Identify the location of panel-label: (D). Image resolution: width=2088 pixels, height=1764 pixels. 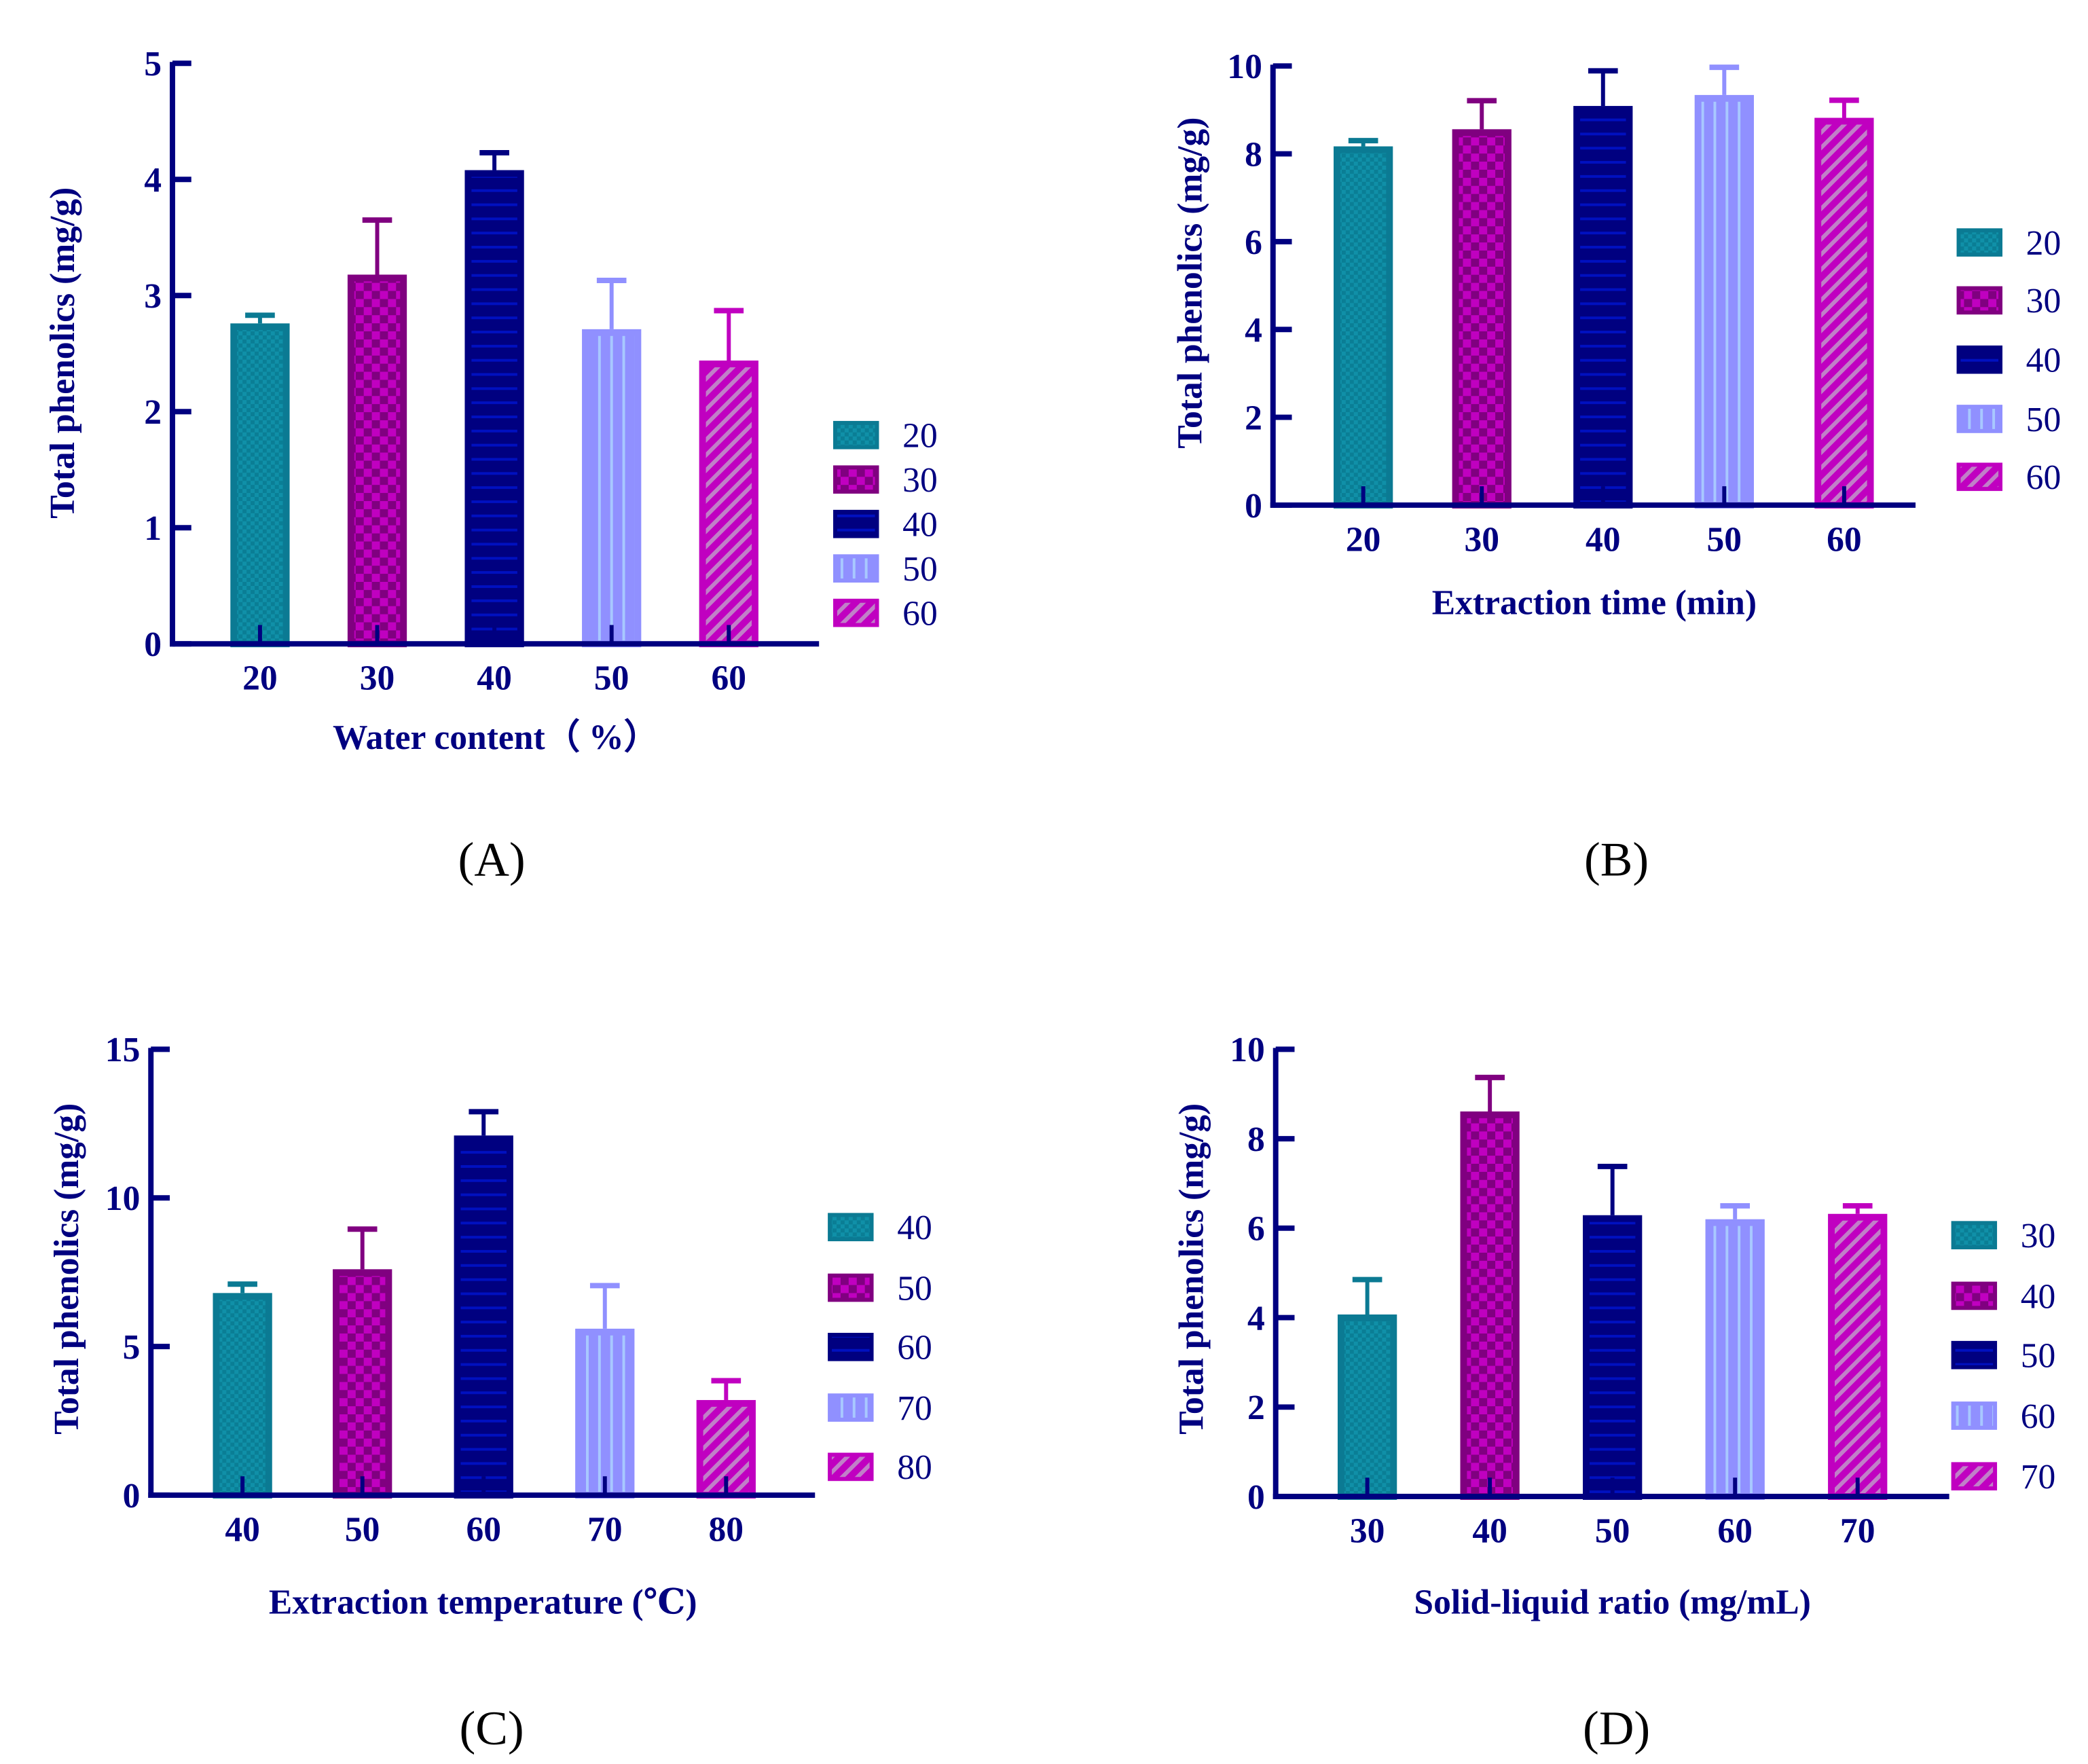
(1616, 1728).